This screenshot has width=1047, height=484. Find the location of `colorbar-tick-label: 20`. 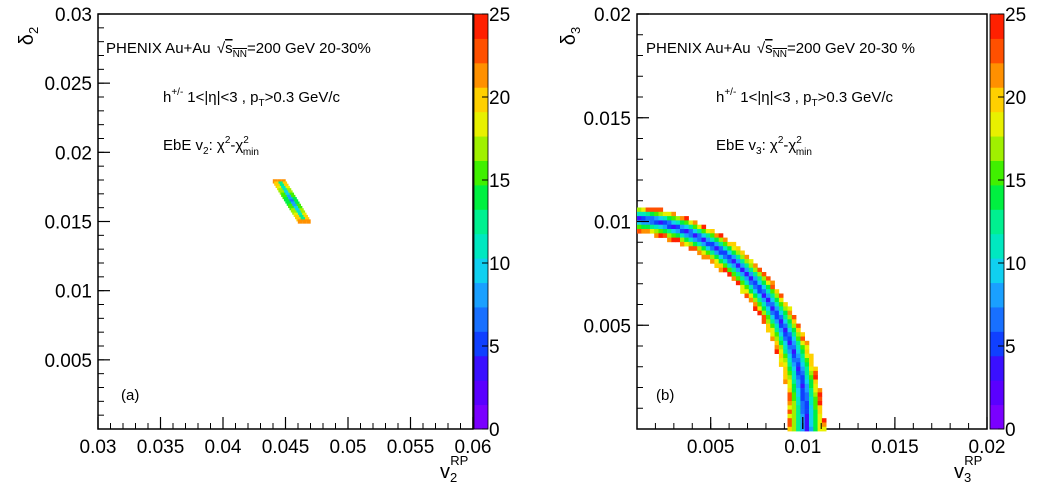

colorbar-tick-label: 20 is located at coordinates (1015, 98).